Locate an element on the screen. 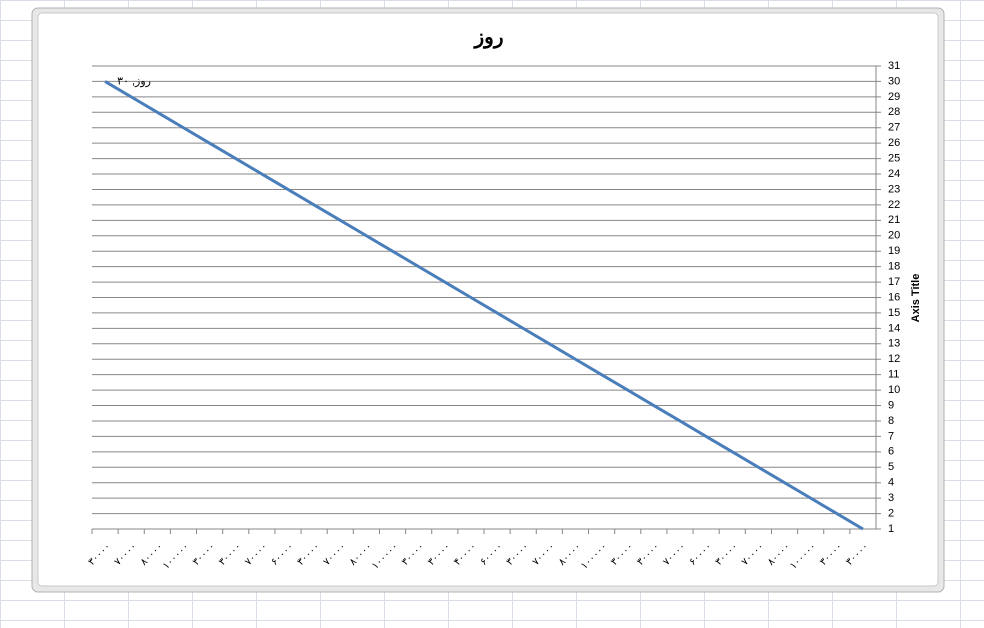 The height and width of the screenshot is (628, 984). y-tick-label: 22 is located at coordinates (894, 205).